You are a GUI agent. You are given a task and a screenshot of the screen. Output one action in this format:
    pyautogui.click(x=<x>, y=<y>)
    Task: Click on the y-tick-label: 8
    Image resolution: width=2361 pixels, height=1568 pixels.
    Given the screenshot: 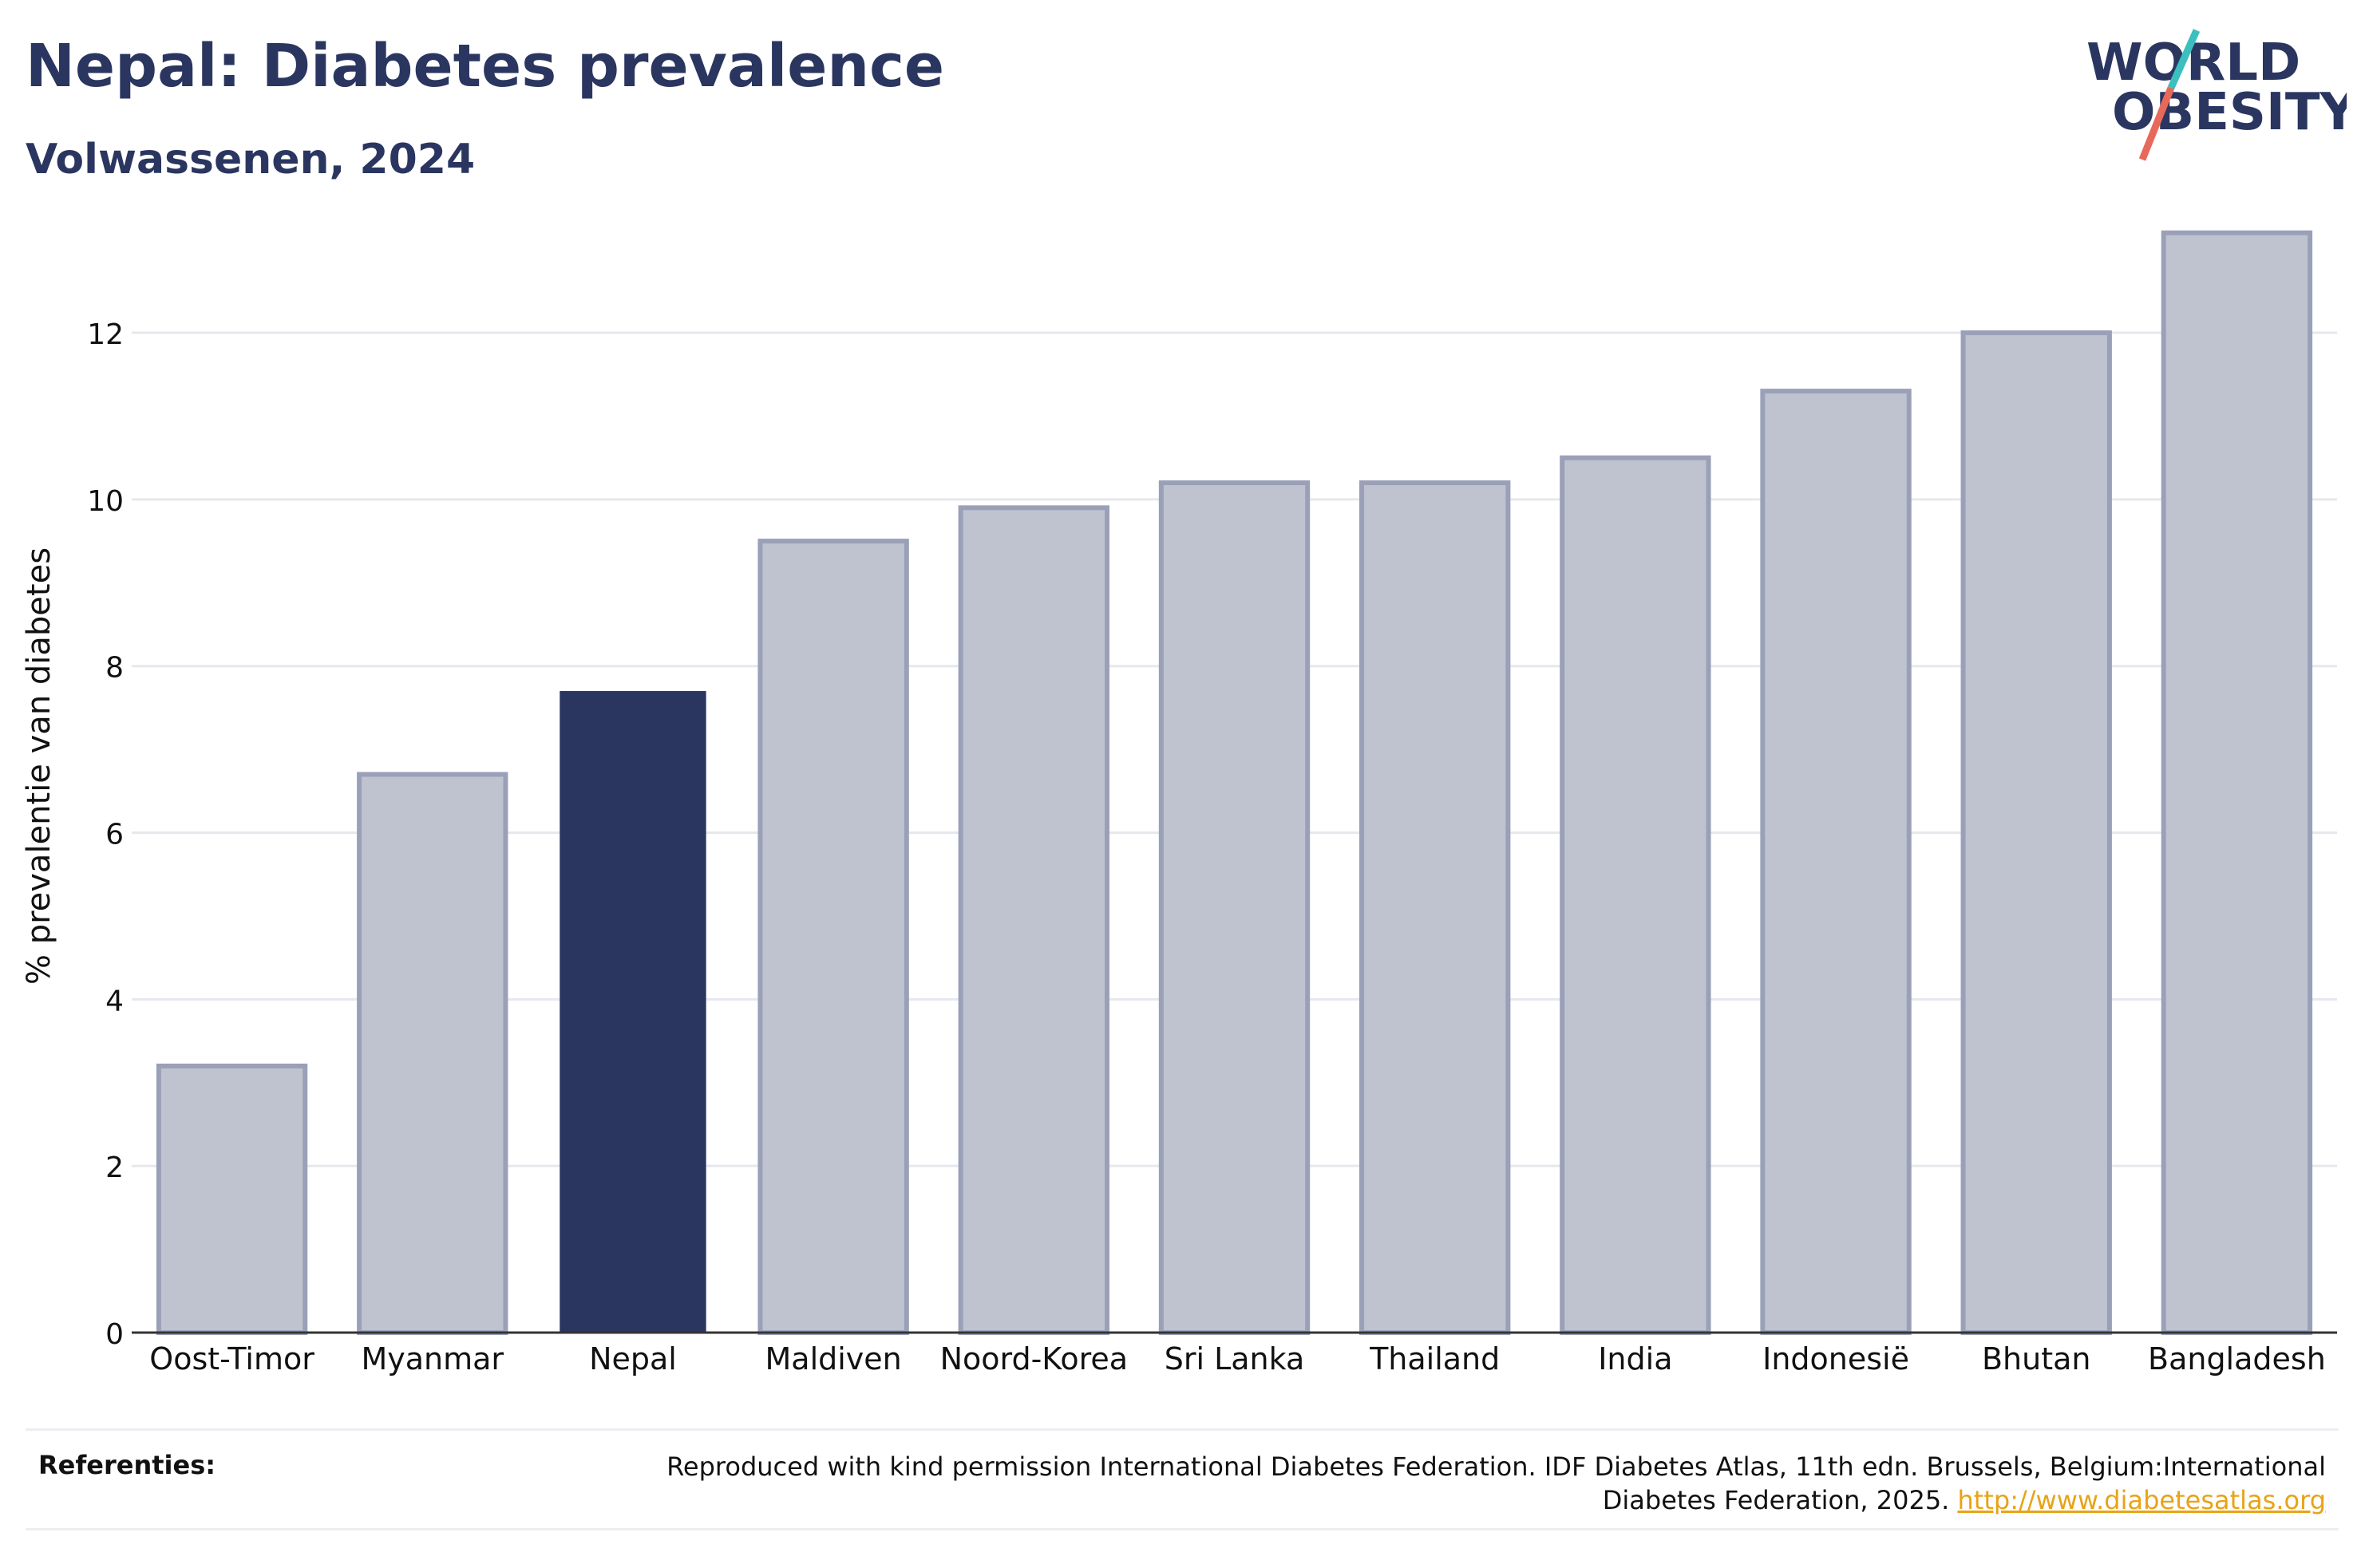 What is the action you would take?
    pyautogui.click(x=114, y=668)
    